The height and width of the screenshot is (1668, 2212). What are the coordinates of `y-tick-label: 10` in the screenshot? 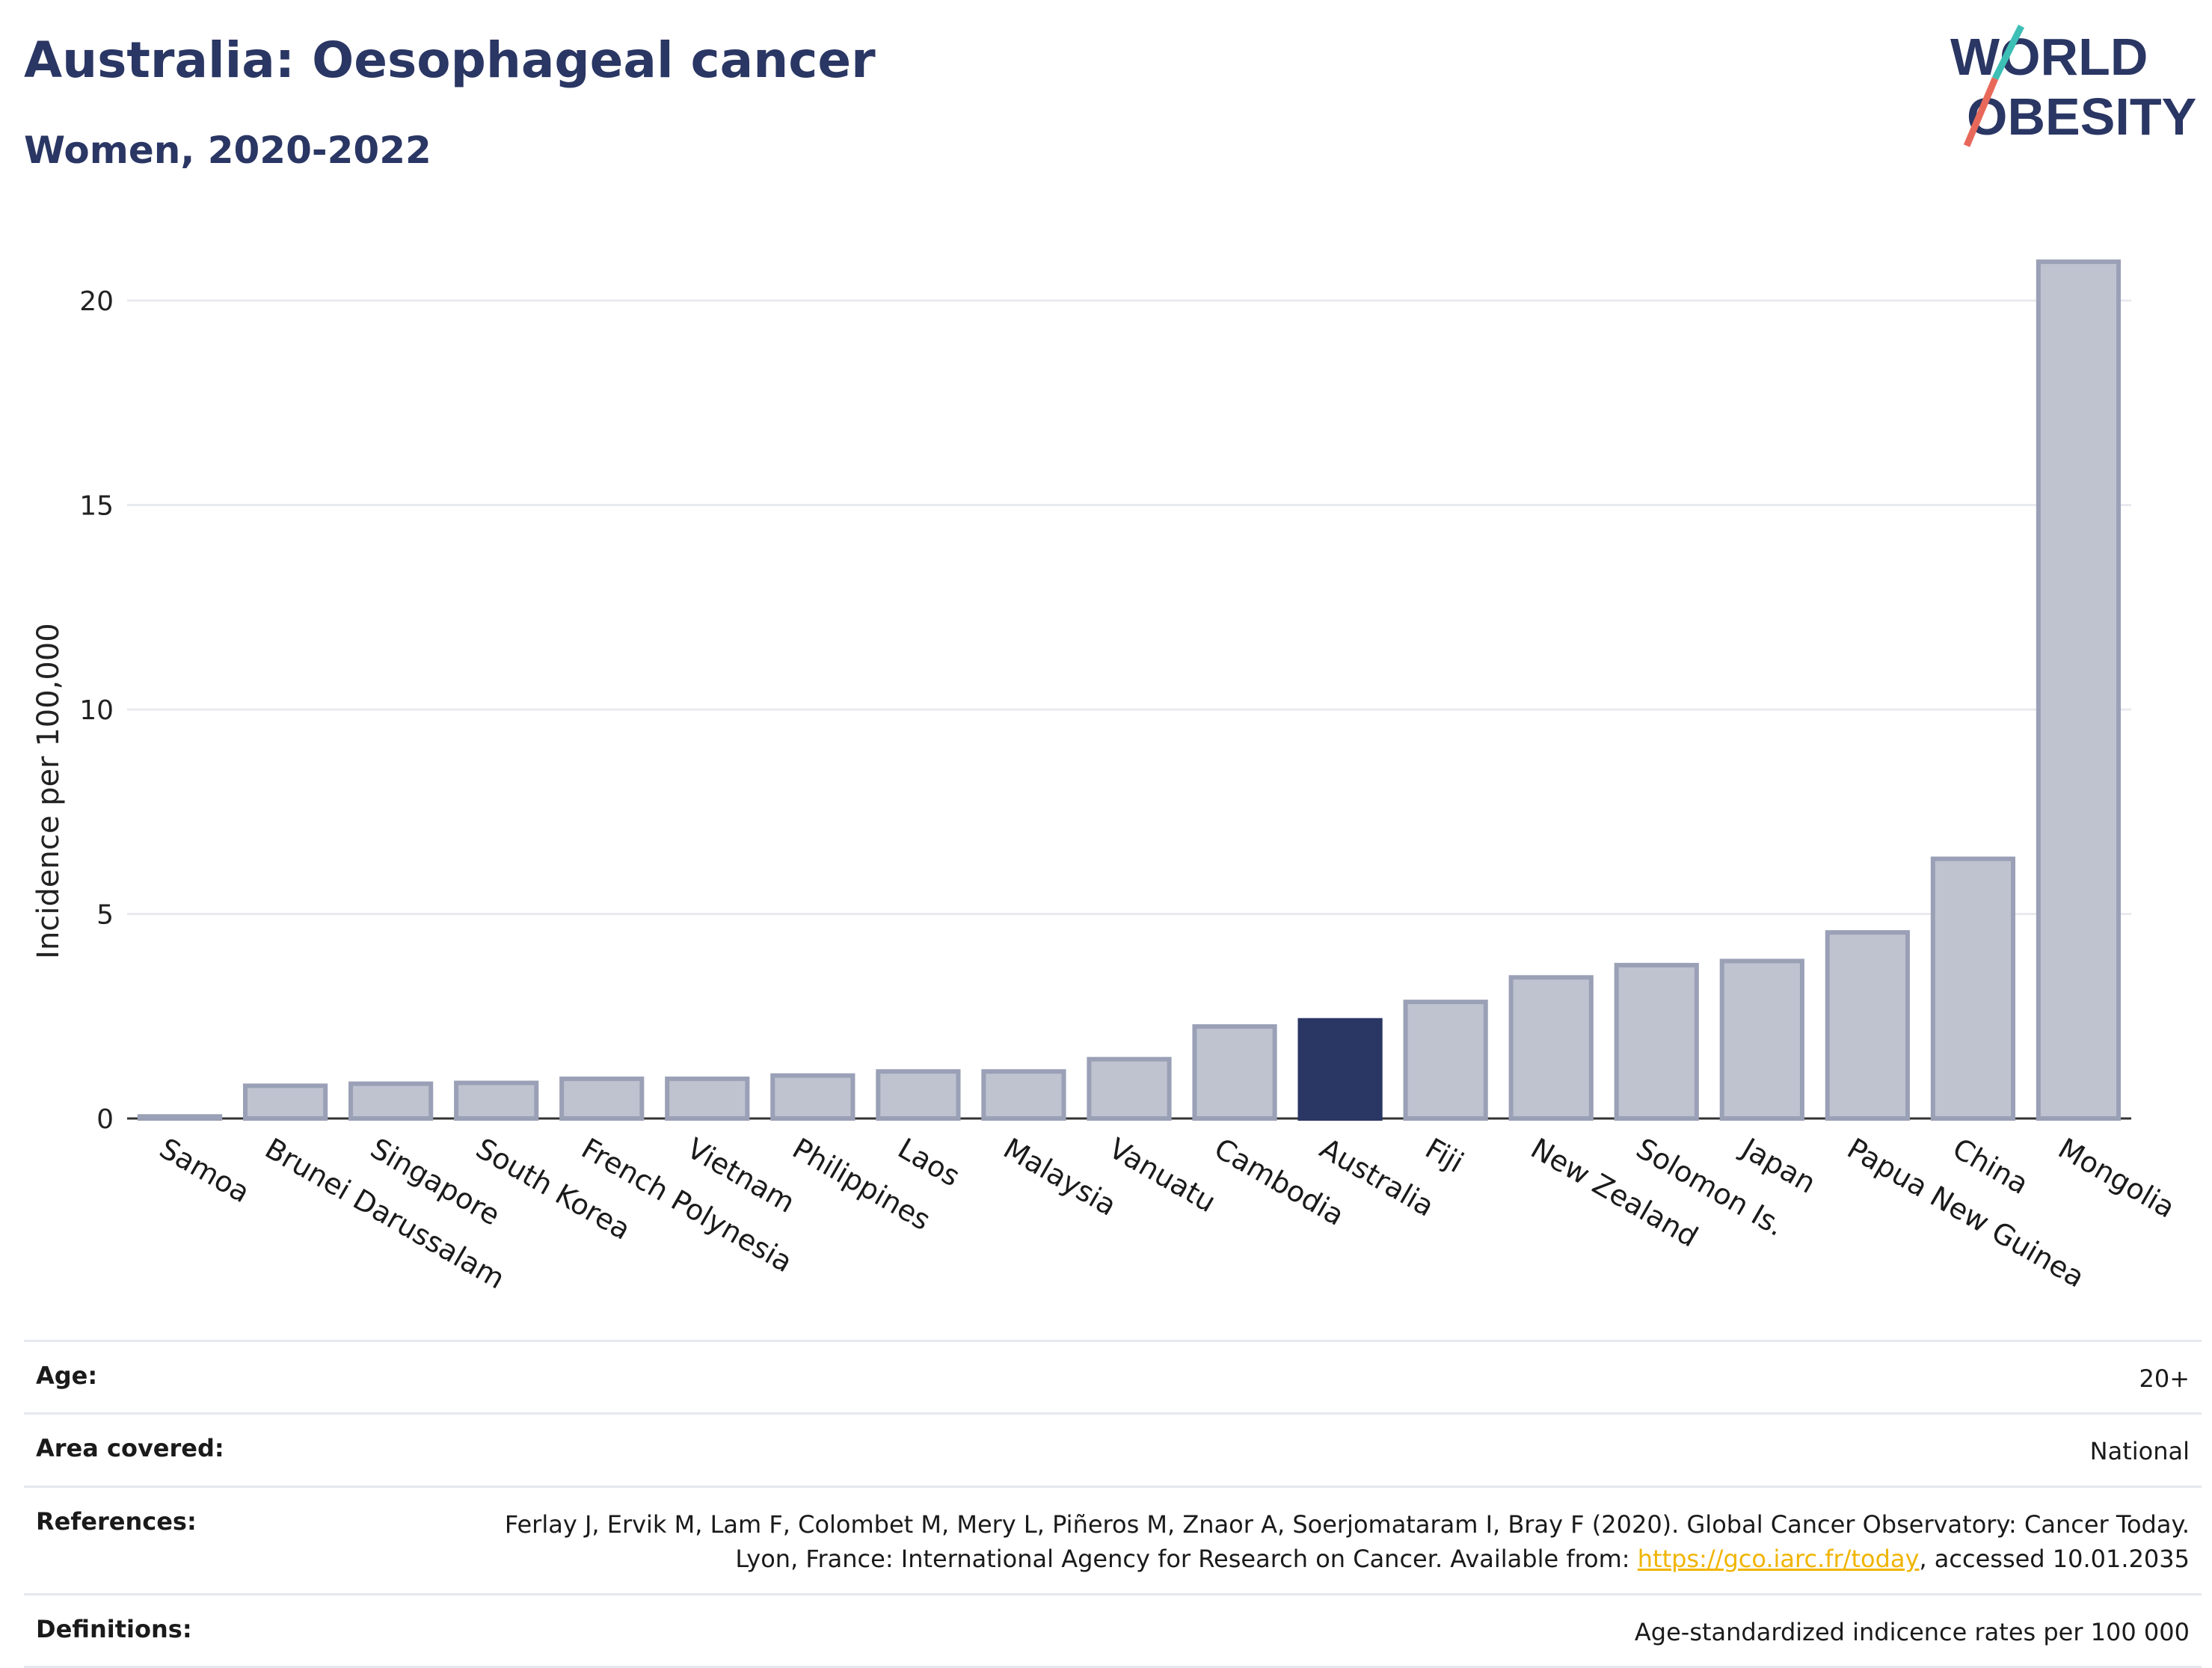 It's located at (96, 710).